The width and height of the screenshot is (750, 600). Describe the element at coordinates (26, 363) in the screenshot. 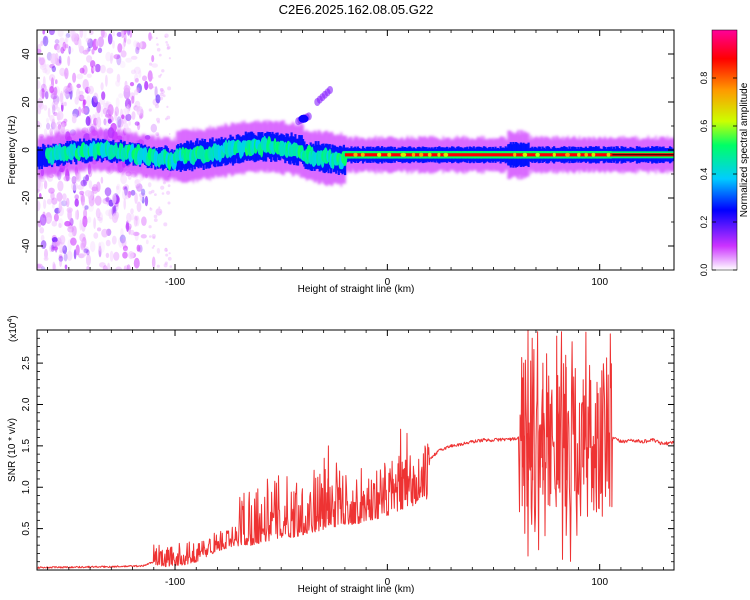

I see `y-tick-label: 2.5` at that location.